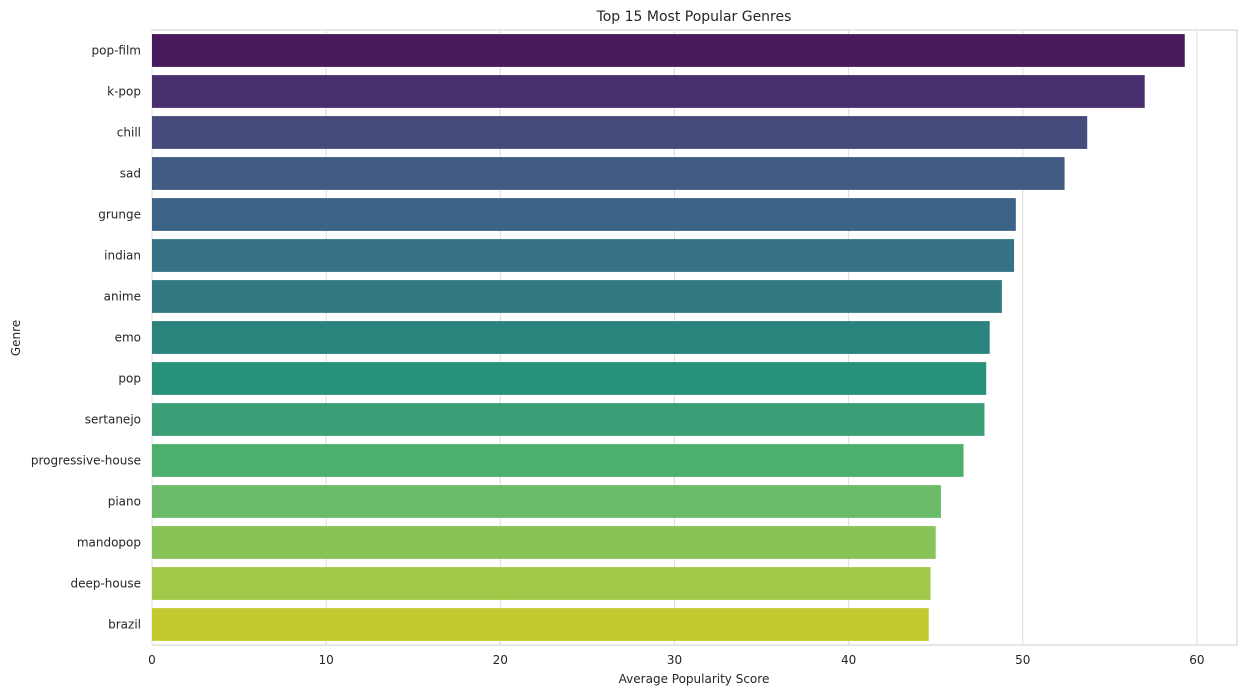 The height and width of the screenshot is (696, 1246). Describe the element at coordinates (544, 542) in the screenshot. I see `bar-mandopop` at that location.